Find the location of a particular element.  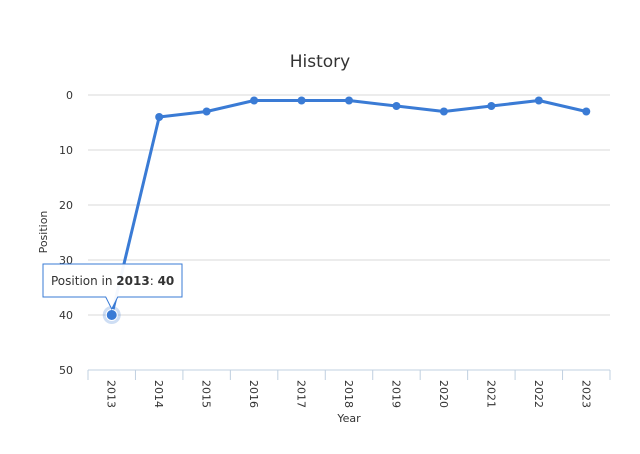

tooltip-year: 2013 is located at coordinates (132, 281).